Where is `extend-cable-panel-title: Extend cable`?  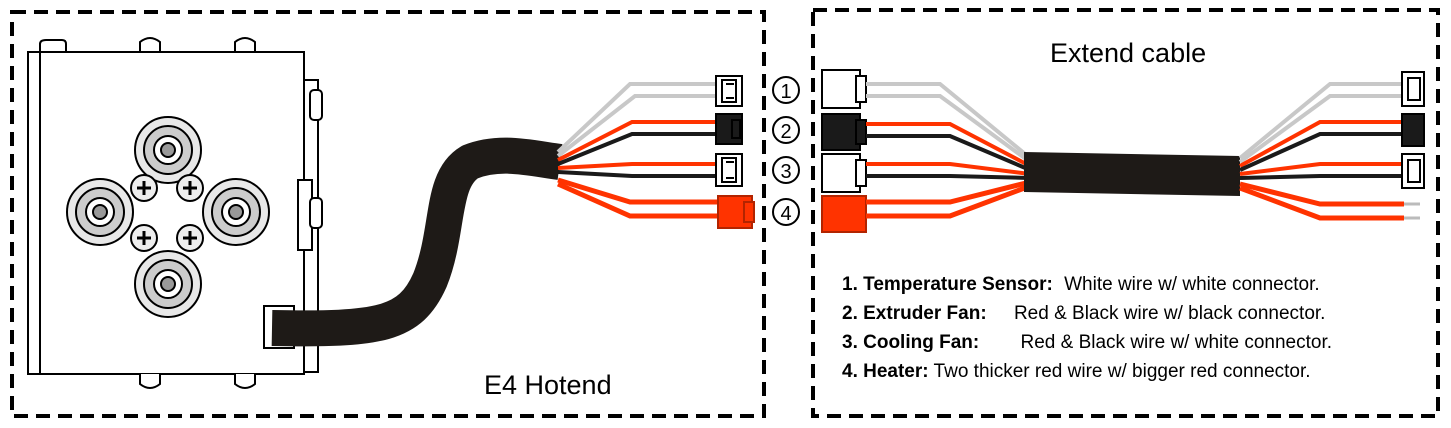
extend-cable-panel-title: Extend cable is located at coordinates (1128, 53).